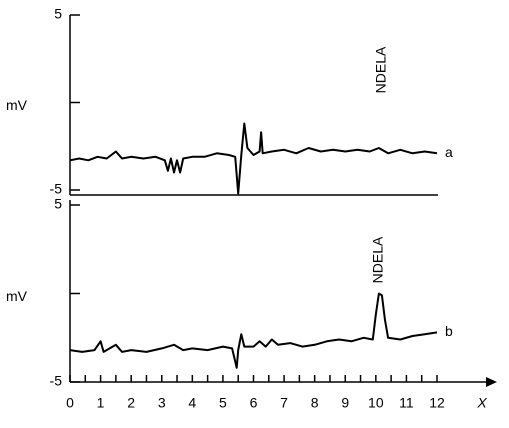  What do you see at coordinates (345, 403) in the screenshot?
I see `x-tick-label: 9` at bounding box center [345, 403].